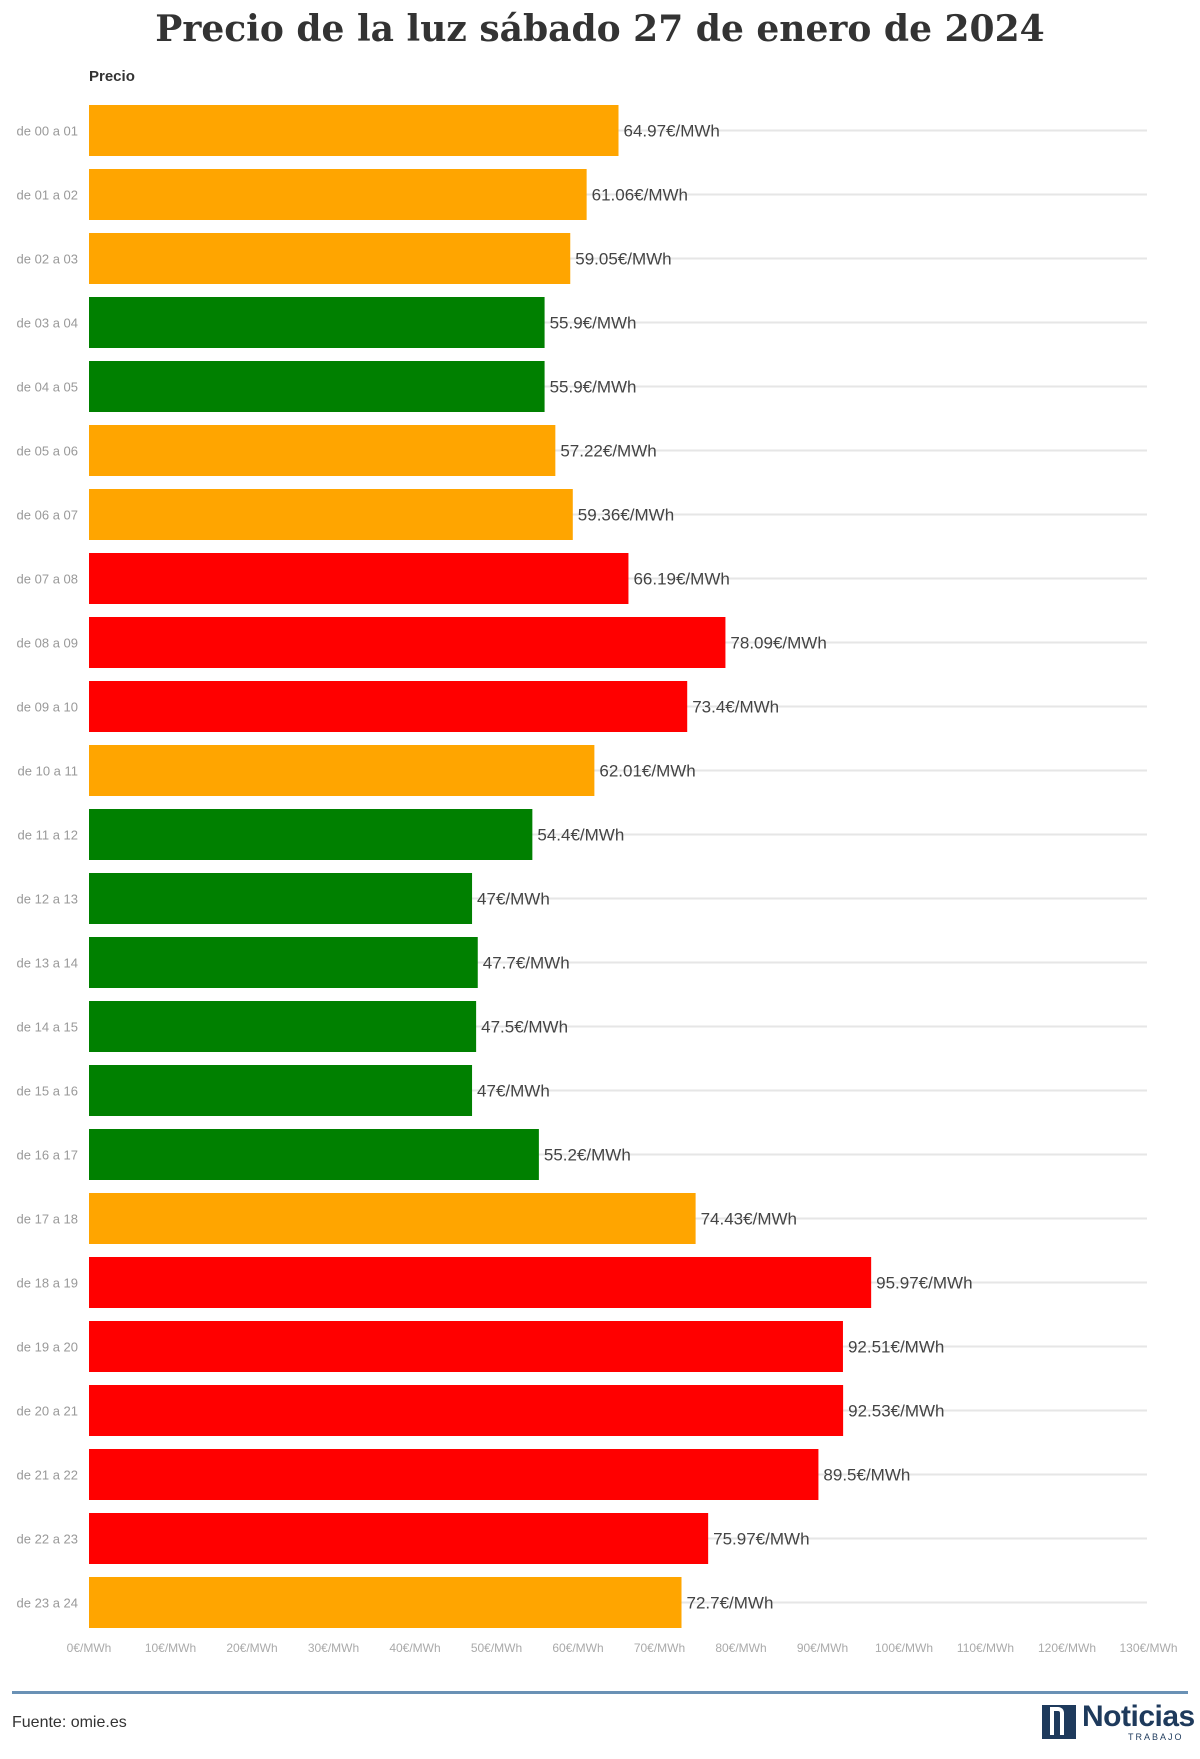 Image resolution: width=1200 pixels, height=1759 pixels. Describe the element at coordinates (414, 1648) in the screenshot. I see `x-tick-label: 40€/MWh` at that location.